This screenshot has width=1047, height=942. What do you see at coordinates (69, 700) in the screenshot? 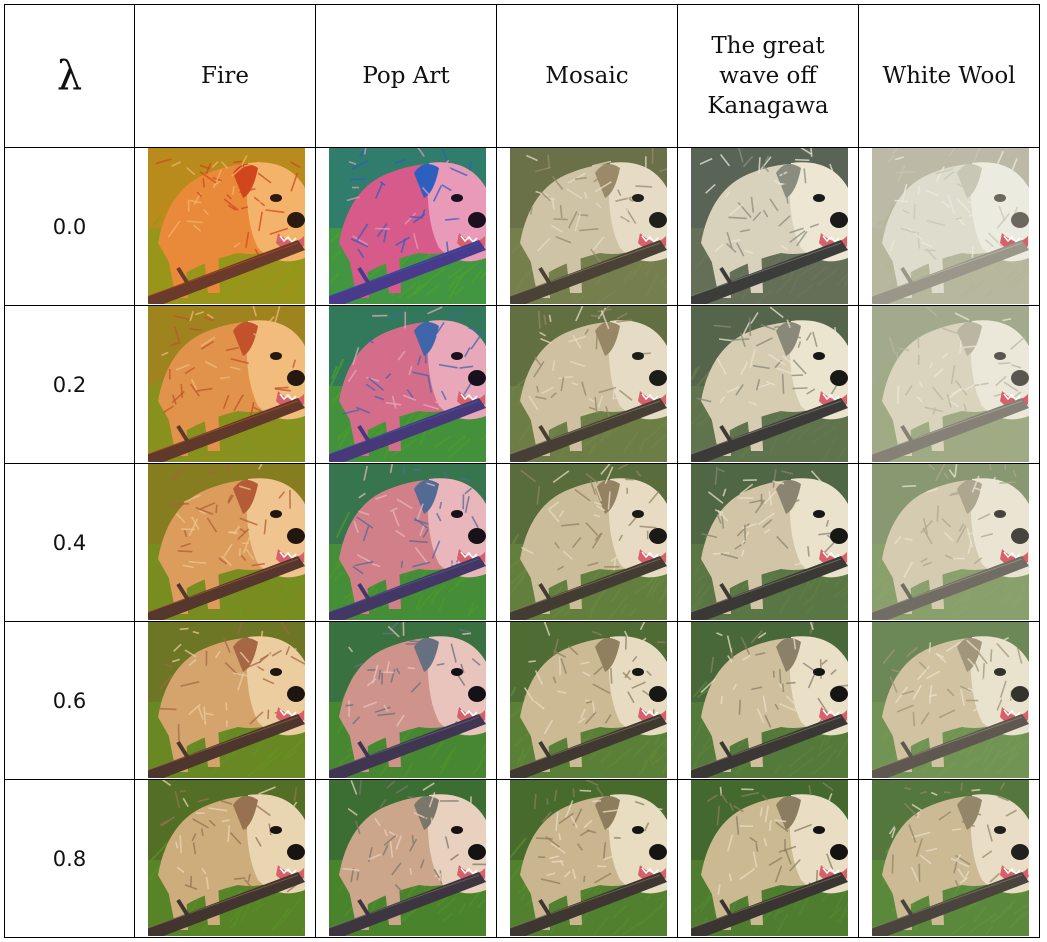
I see `lambda-value: 0.6` at bounding box center [69, 700].